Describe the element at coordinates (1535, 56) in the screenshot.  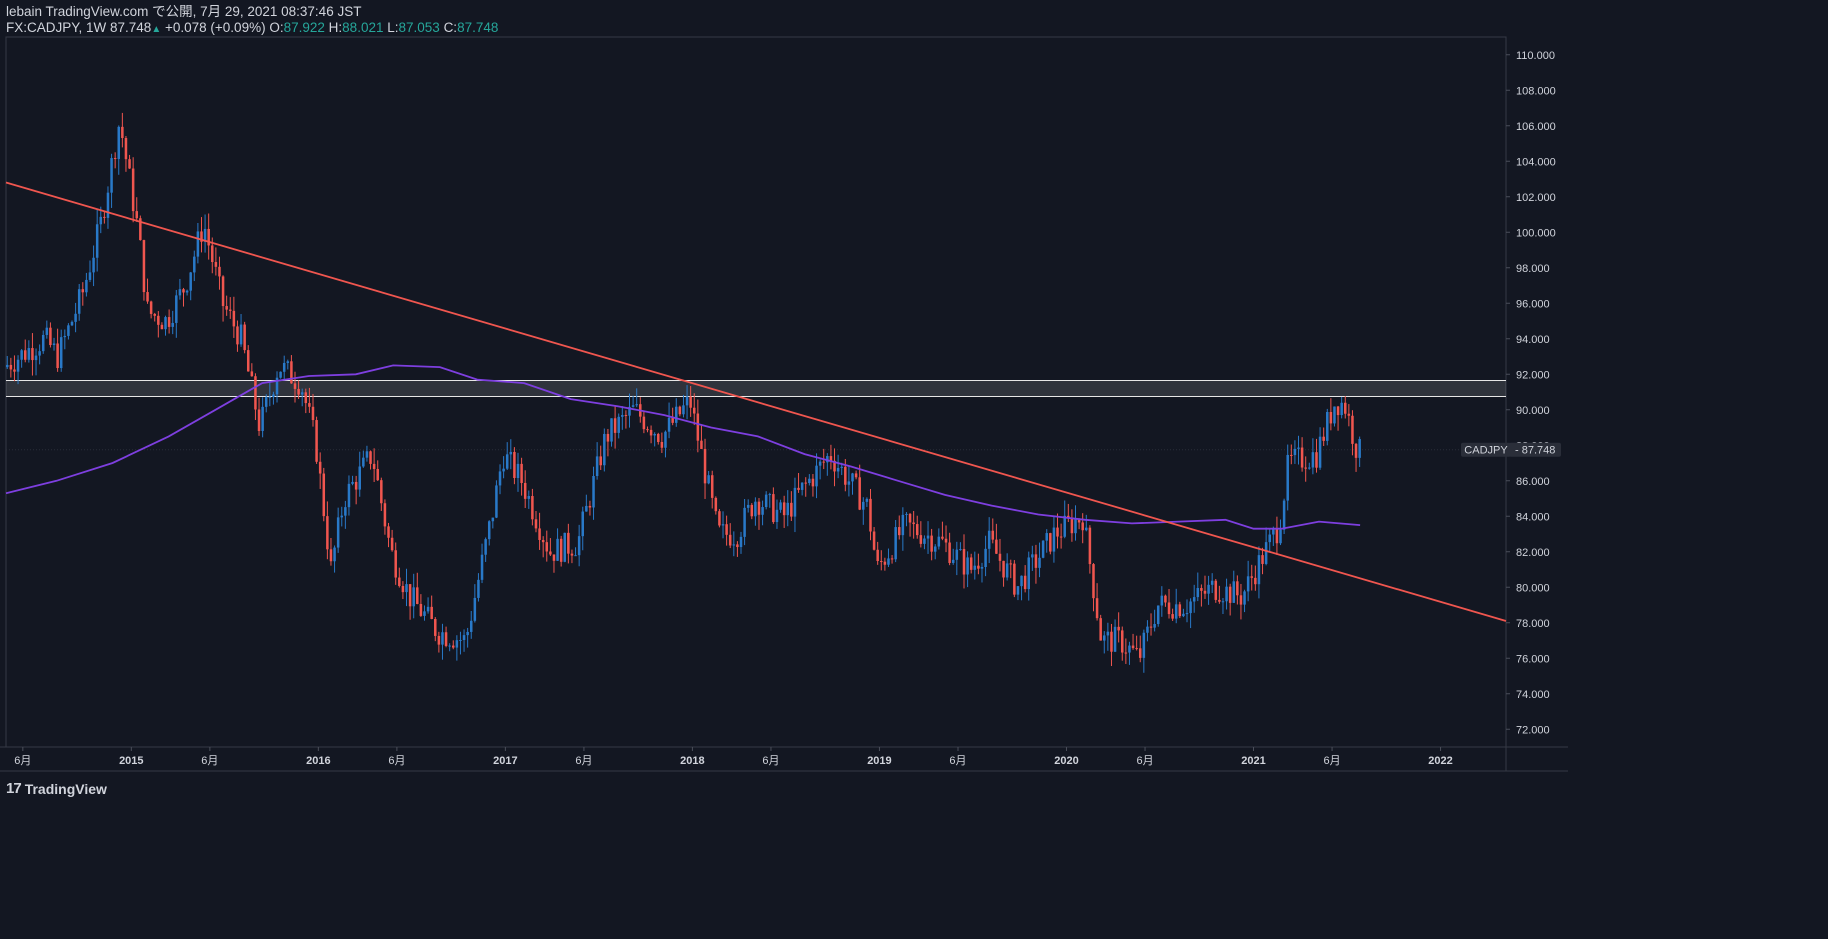
I see `y-tick-label: 110.000` at that location.